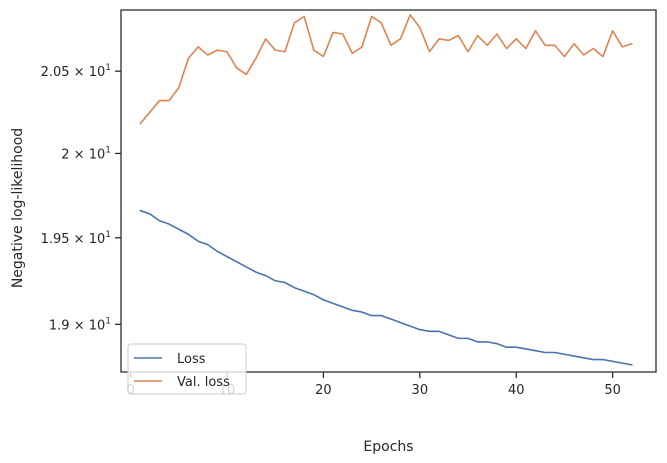  Describe the element at coordinates (323, 390) in the screenshot. I see `x-tick-label: 20` at that location.